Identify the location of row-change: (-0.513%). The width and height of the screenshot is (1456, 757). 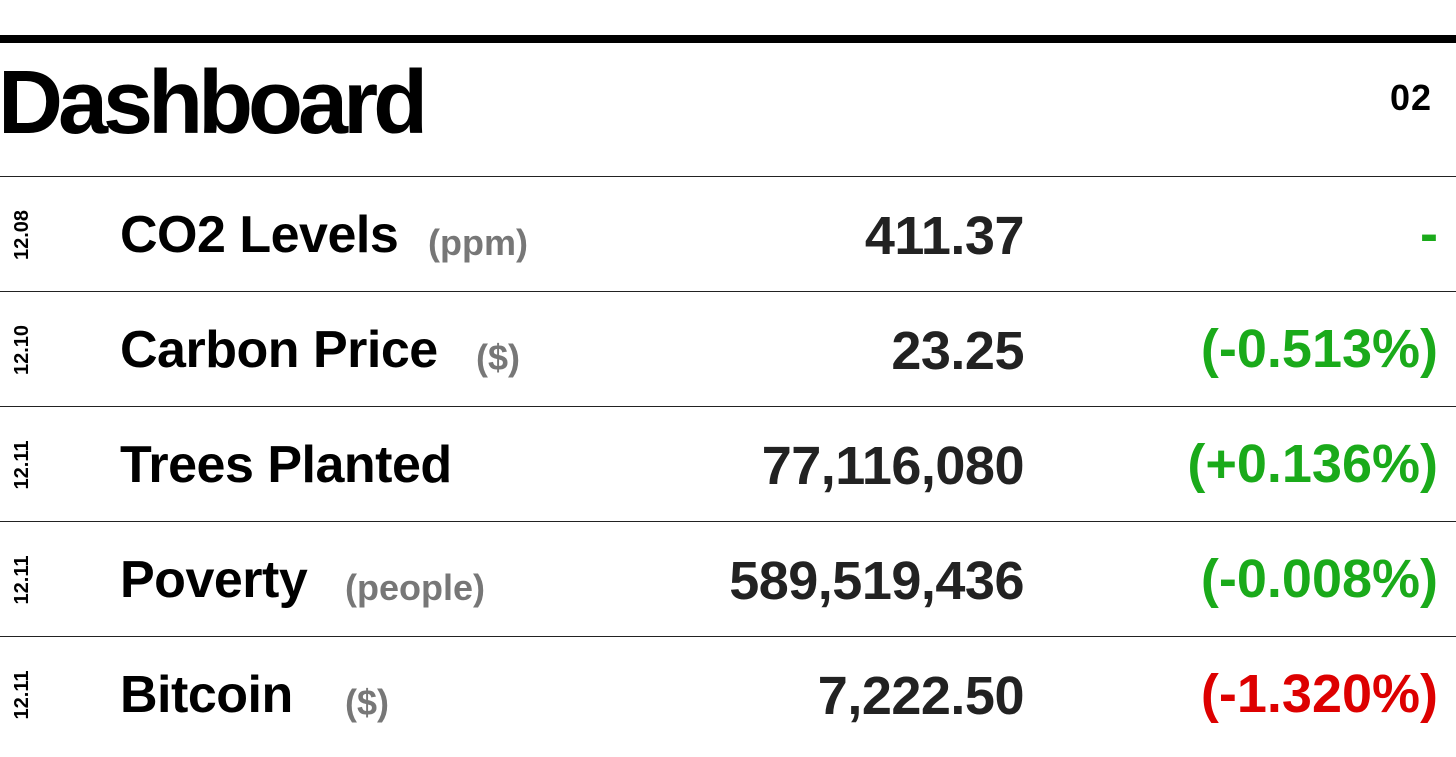
(1319, 349).